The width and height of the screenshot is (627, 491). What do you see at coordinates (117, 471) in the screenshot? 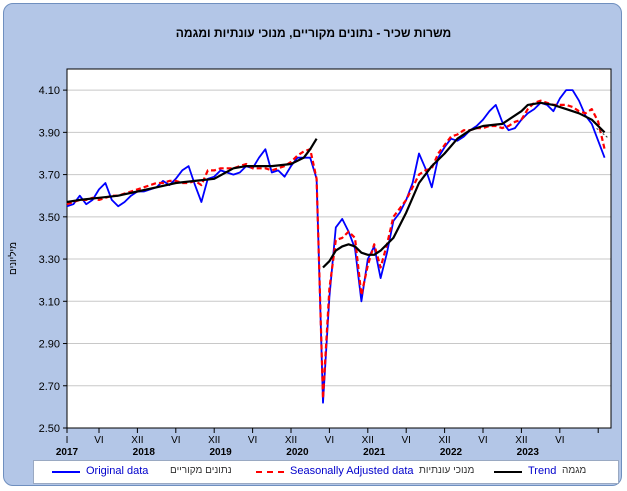
I see `legend-label-original-en: Original data` at bounding box center [117, 471].